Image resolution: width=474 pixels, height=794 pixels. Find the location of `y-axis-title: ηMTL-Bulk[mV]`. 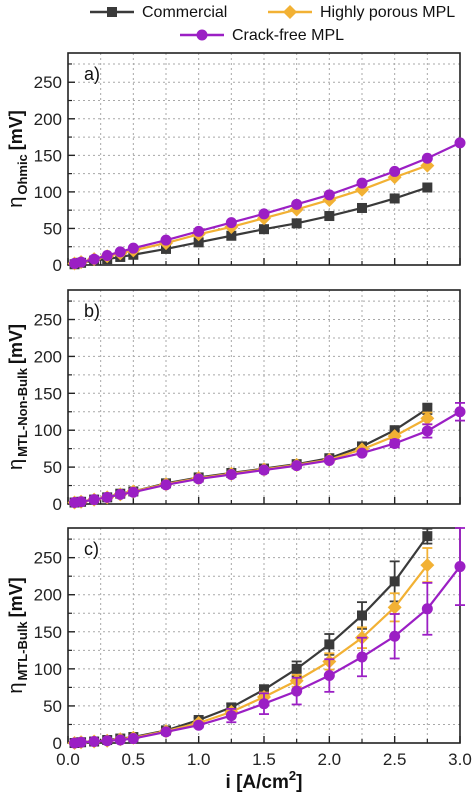

y-axis-title: ηMTL-Bulk[mV] is located at coordinates (17, 635).